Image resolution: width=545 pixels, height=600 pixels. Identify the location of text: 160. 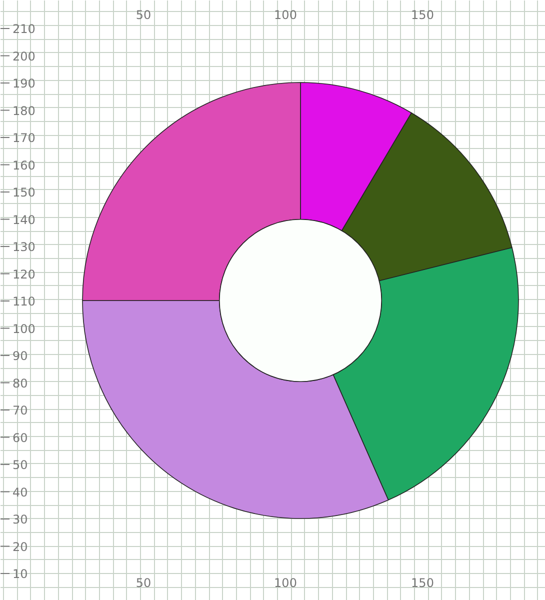
(24, 165).